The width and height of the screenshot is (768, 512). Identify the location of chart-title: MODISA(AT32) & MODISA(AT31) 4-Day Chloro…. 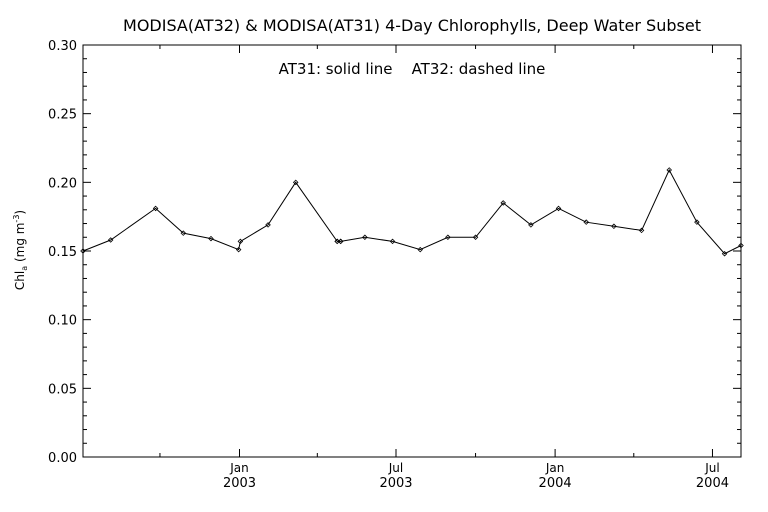
(412, 25).